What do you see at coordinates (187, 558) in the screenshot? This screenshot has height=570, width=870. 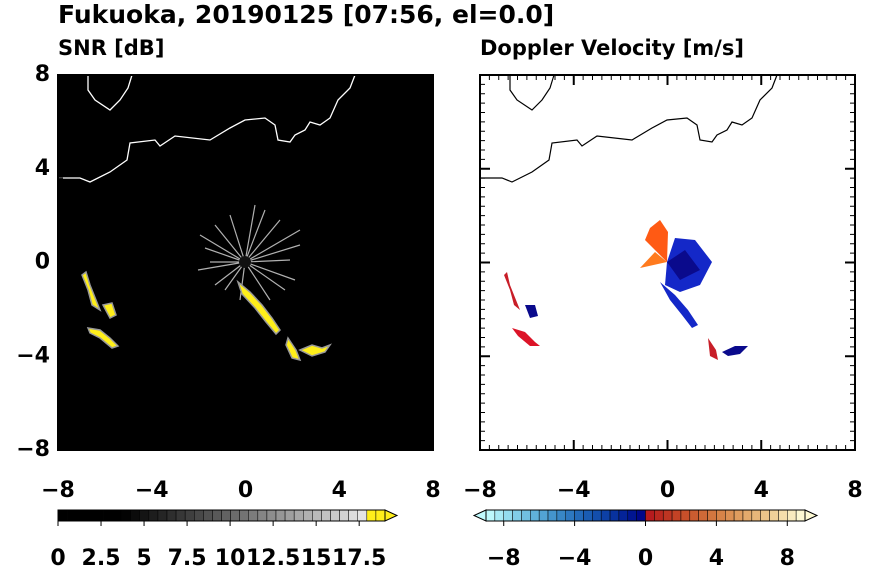 I see `colorbar-tick-label: 7.5` at bounding box center [187, 558].